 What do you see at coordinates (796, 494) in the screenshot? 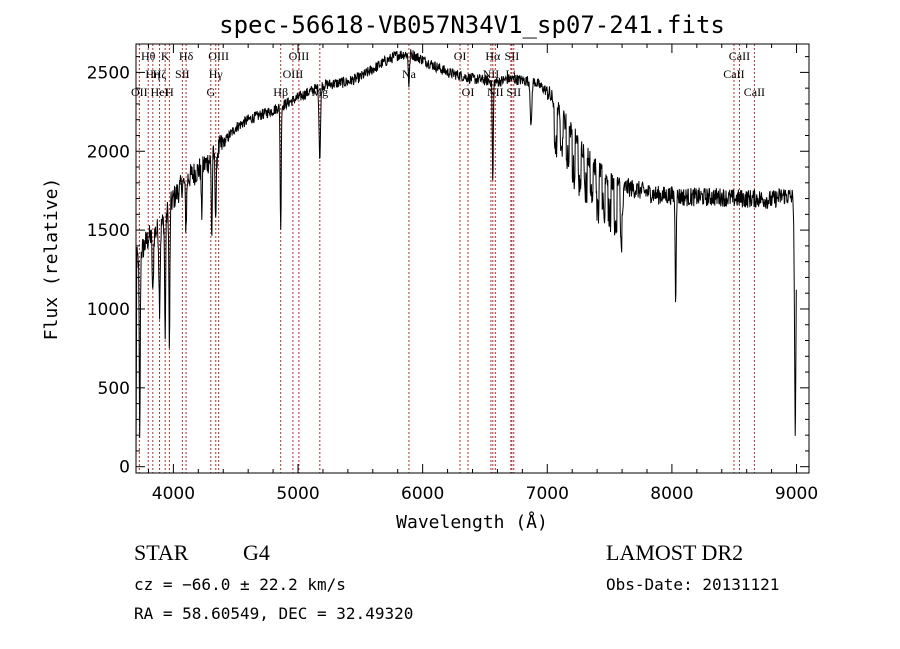
I see `x-tick-label: 9000` at bounding box center [796, 494].